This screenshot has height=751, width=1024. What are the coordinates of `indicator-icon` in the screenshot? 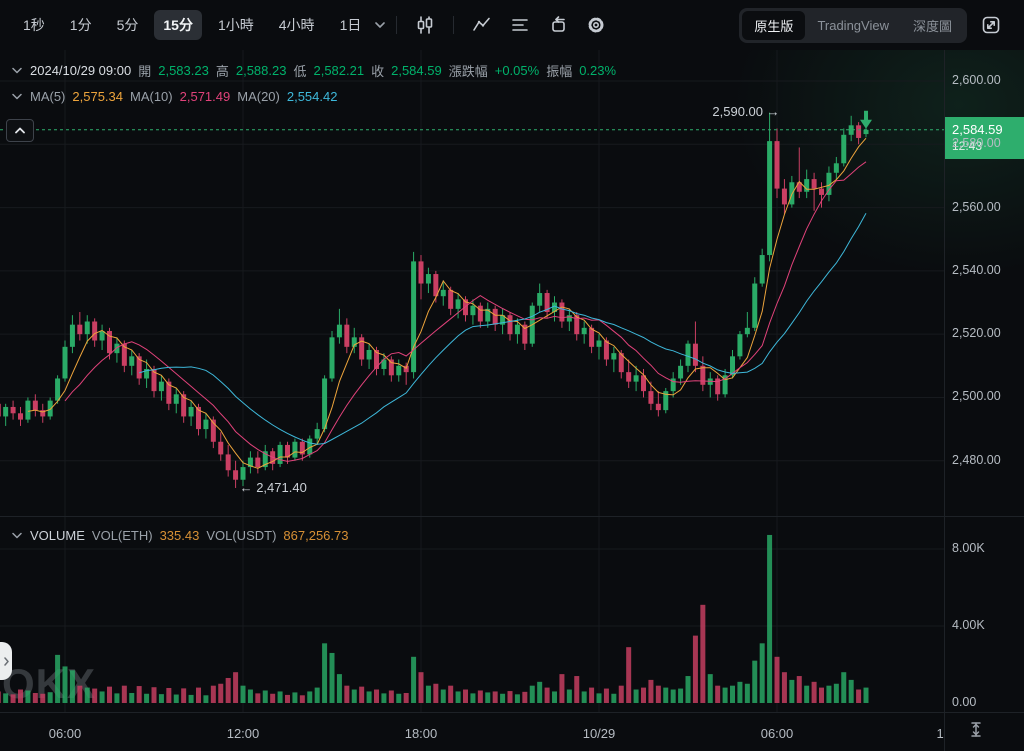 It's located at (482, 25).